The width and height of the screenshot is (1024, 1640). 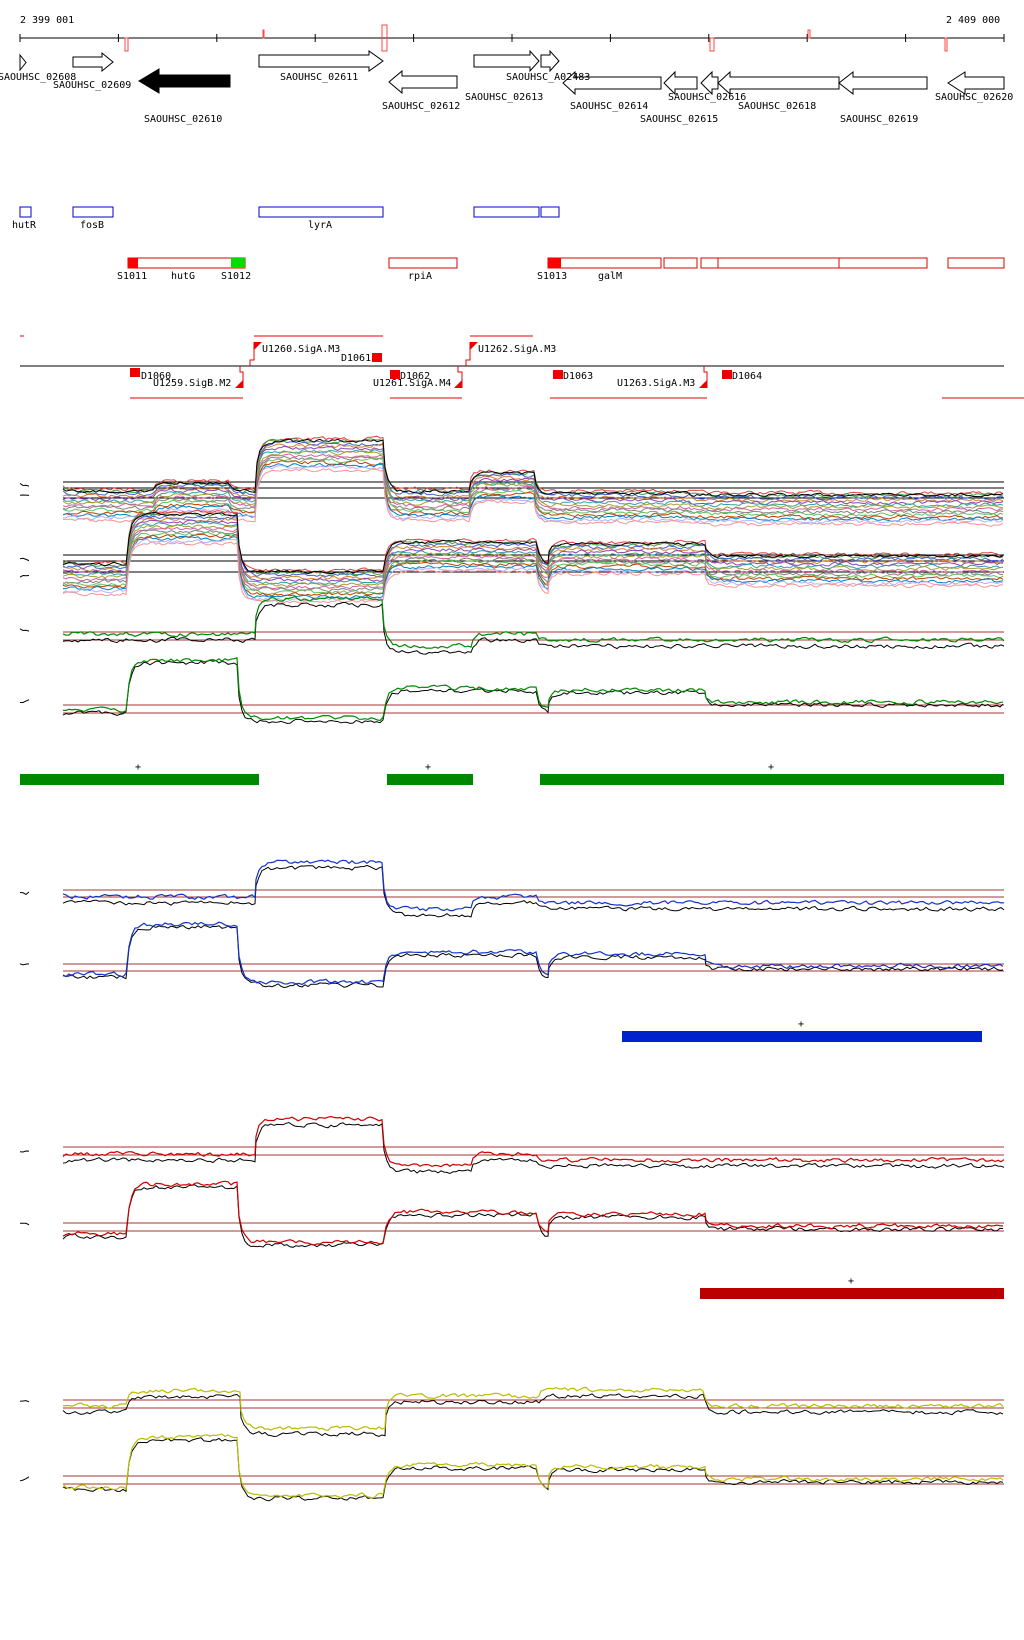 I want to click on yellow-profile-upper, so click(x=511, y=1412).